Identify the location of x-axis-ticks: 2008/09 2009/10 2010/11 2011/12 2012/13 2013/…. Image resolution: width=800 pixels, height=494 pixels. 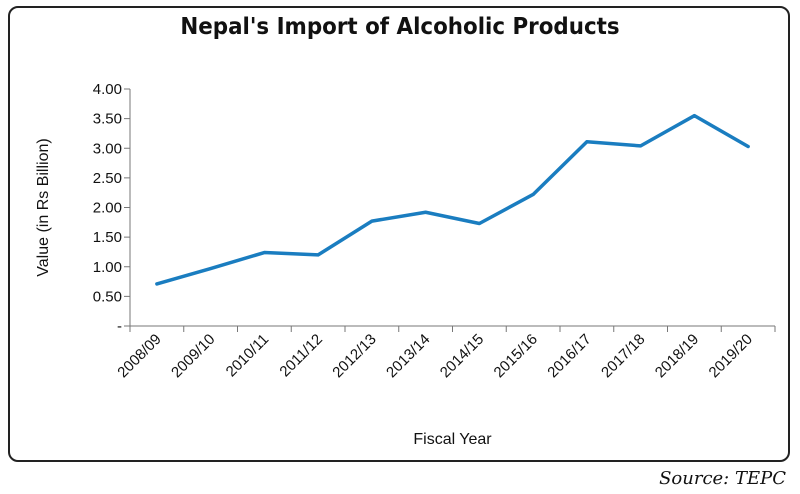
(445, 353).